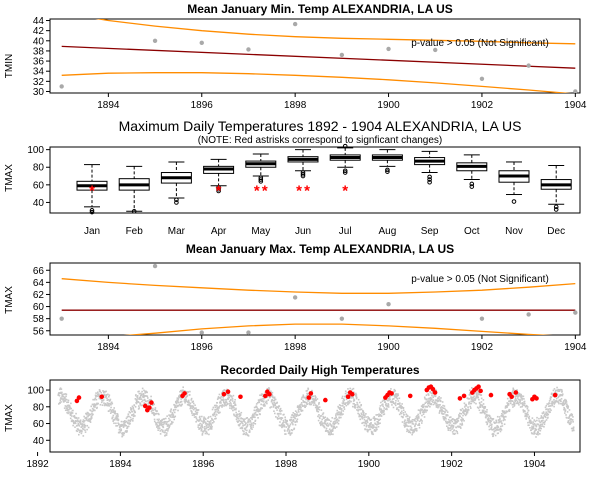 This screenshot has height=480, width=600. Describe the element at coordinates (478, 386) in the screenshot. I see `panel4-extreme-point` at that location.